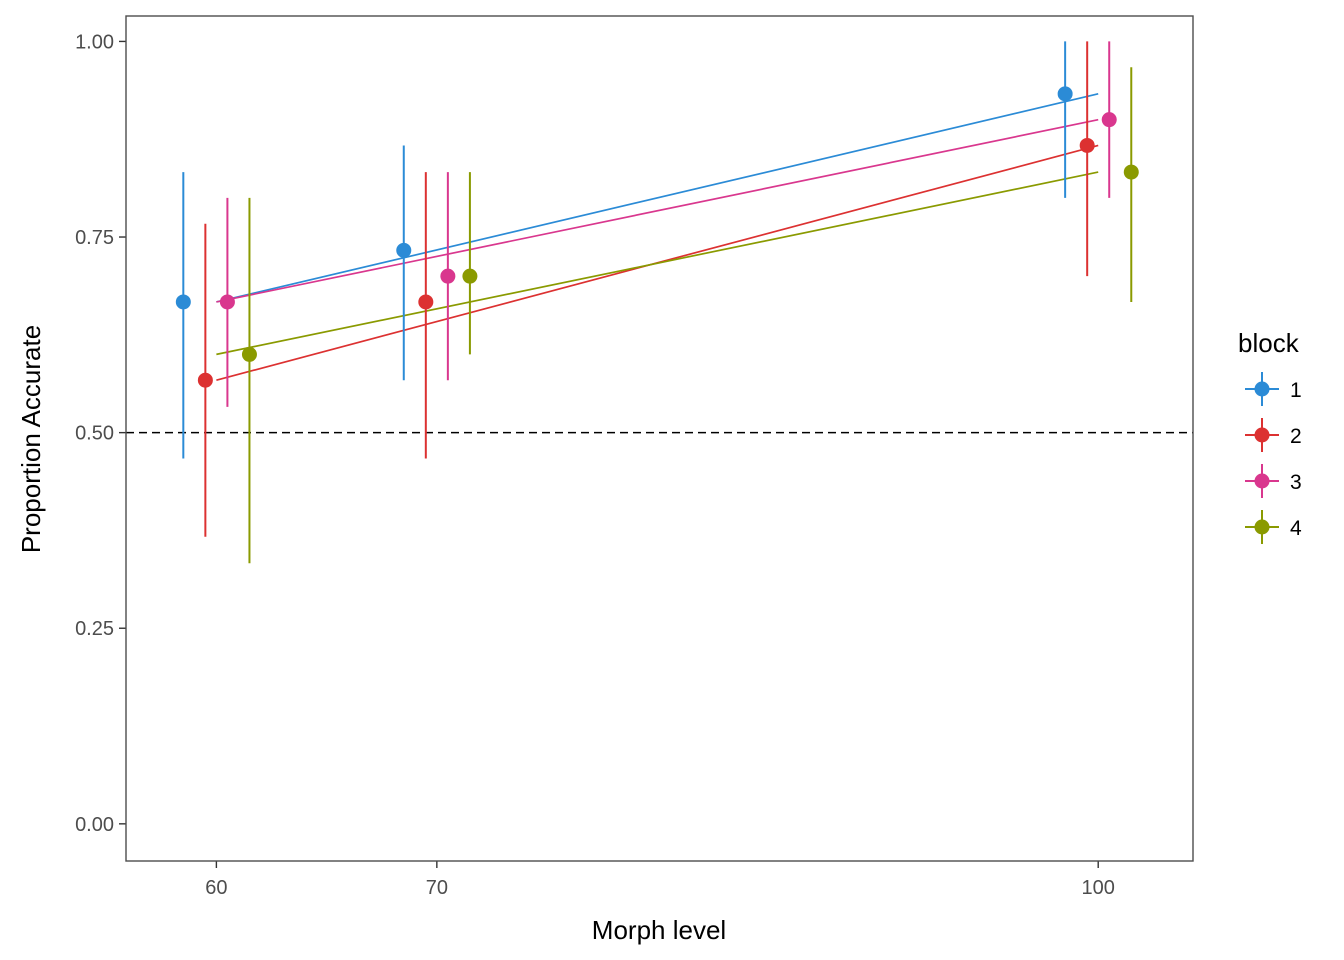 This screenshot has width=1344, height=960. What do you see at coordinates (659, 930) in the screenshot?
I see `x-axis-title: Morph level` at bounding box center [659, 930].